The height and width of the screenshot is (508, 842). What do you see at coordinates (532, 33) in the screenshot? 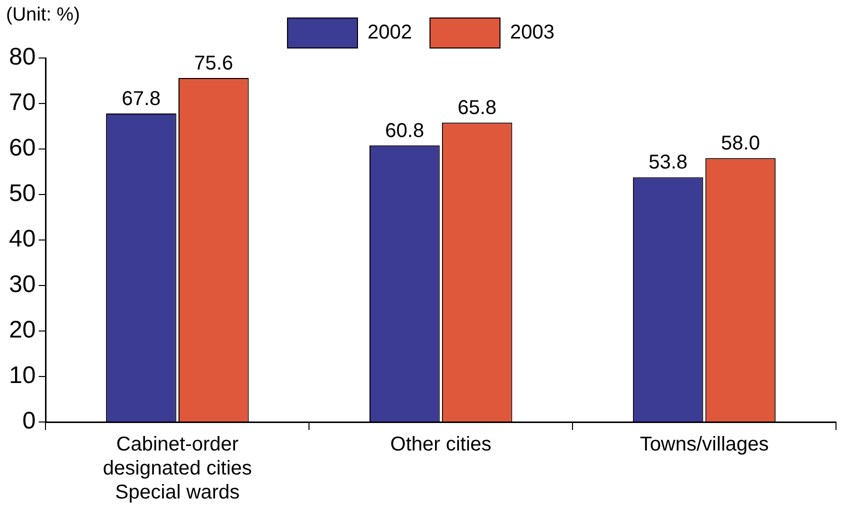
I see `legend-label: 2003` at bounding box center [532, 33].